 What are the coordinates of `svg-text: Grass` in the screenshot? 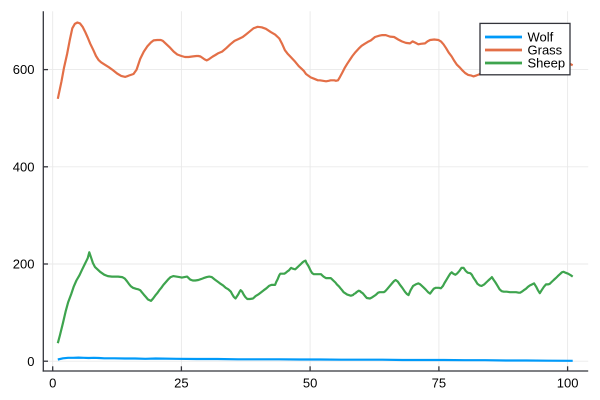 It's located at (545, 50).